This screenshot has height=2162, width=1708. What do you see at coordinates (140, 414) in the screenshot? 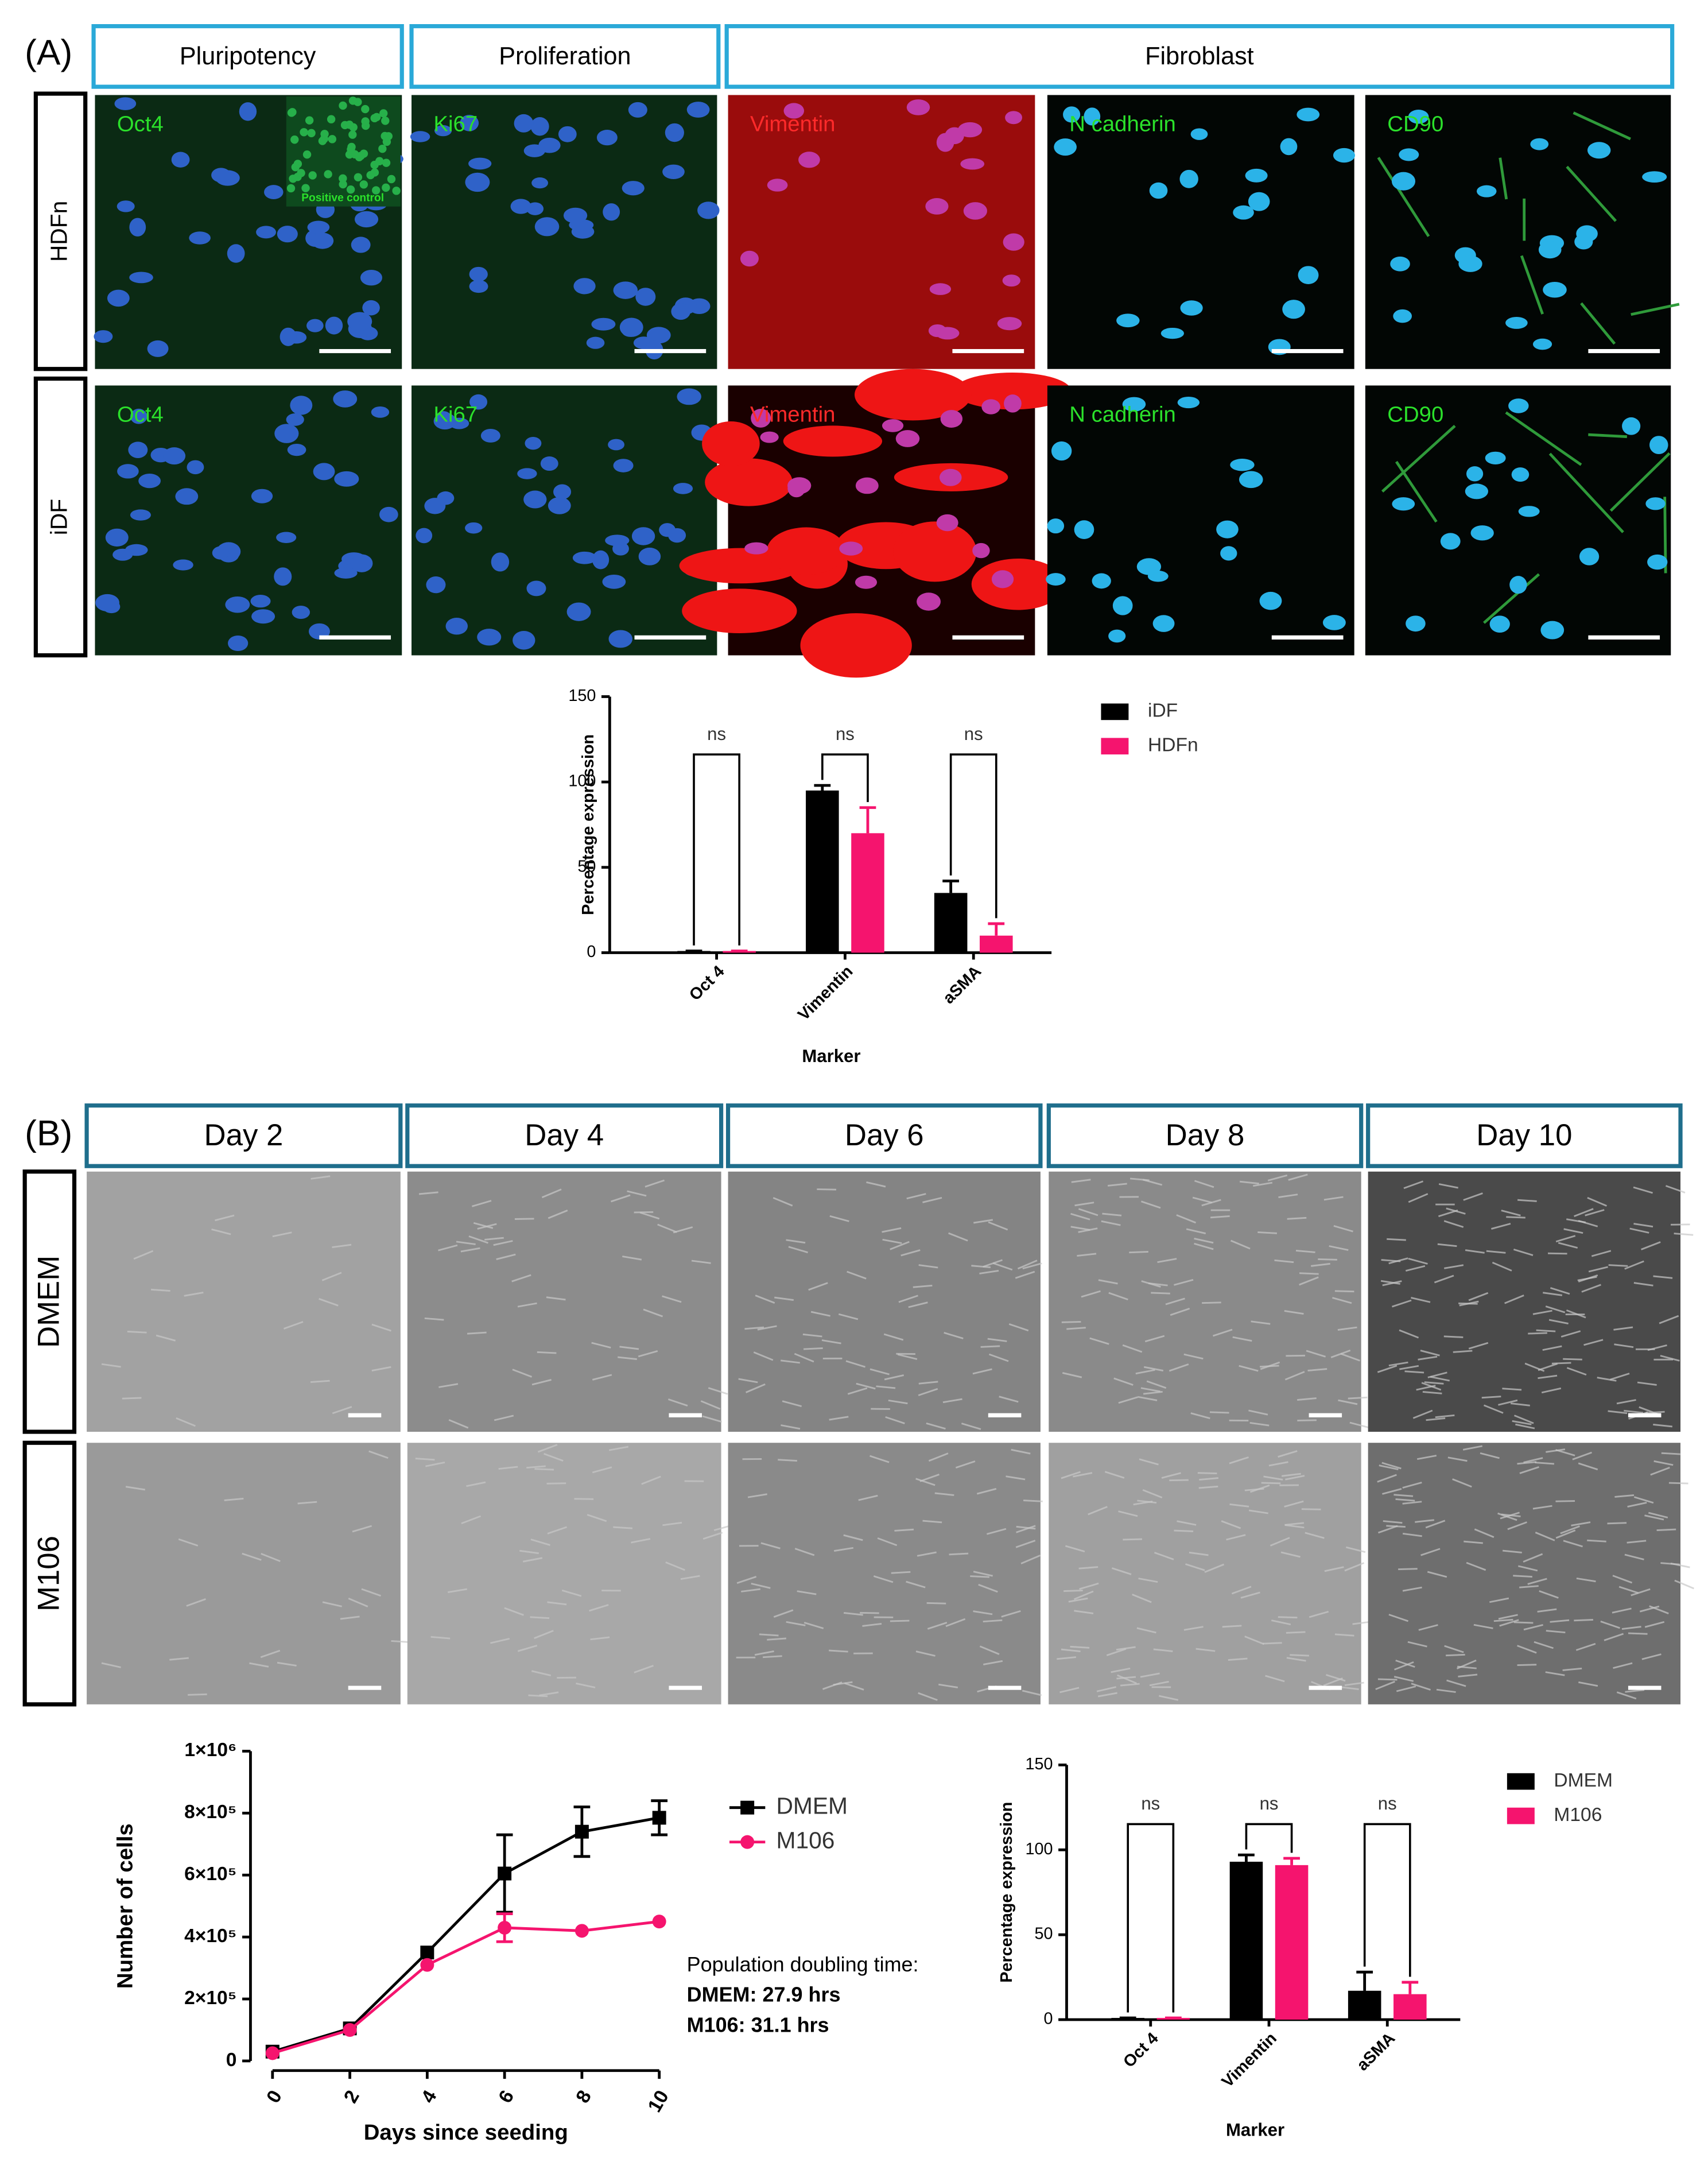
I see `image-label: Oct4` at bounding box center [140, 414].